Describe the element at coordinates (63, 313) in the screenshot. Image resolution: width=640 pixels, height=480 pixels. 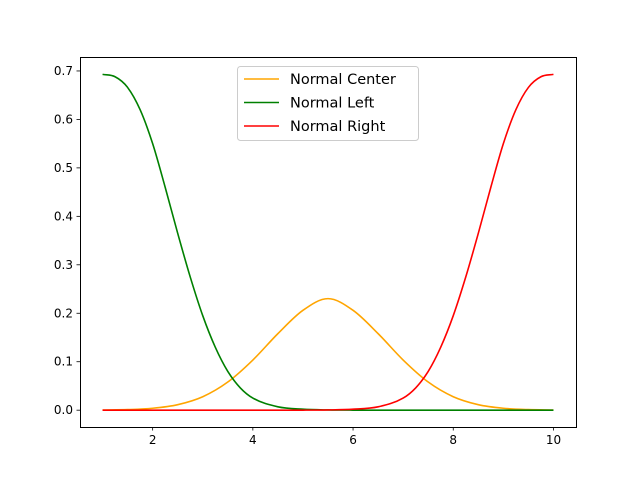
I see `y-tick-label: 0.2` at that location.